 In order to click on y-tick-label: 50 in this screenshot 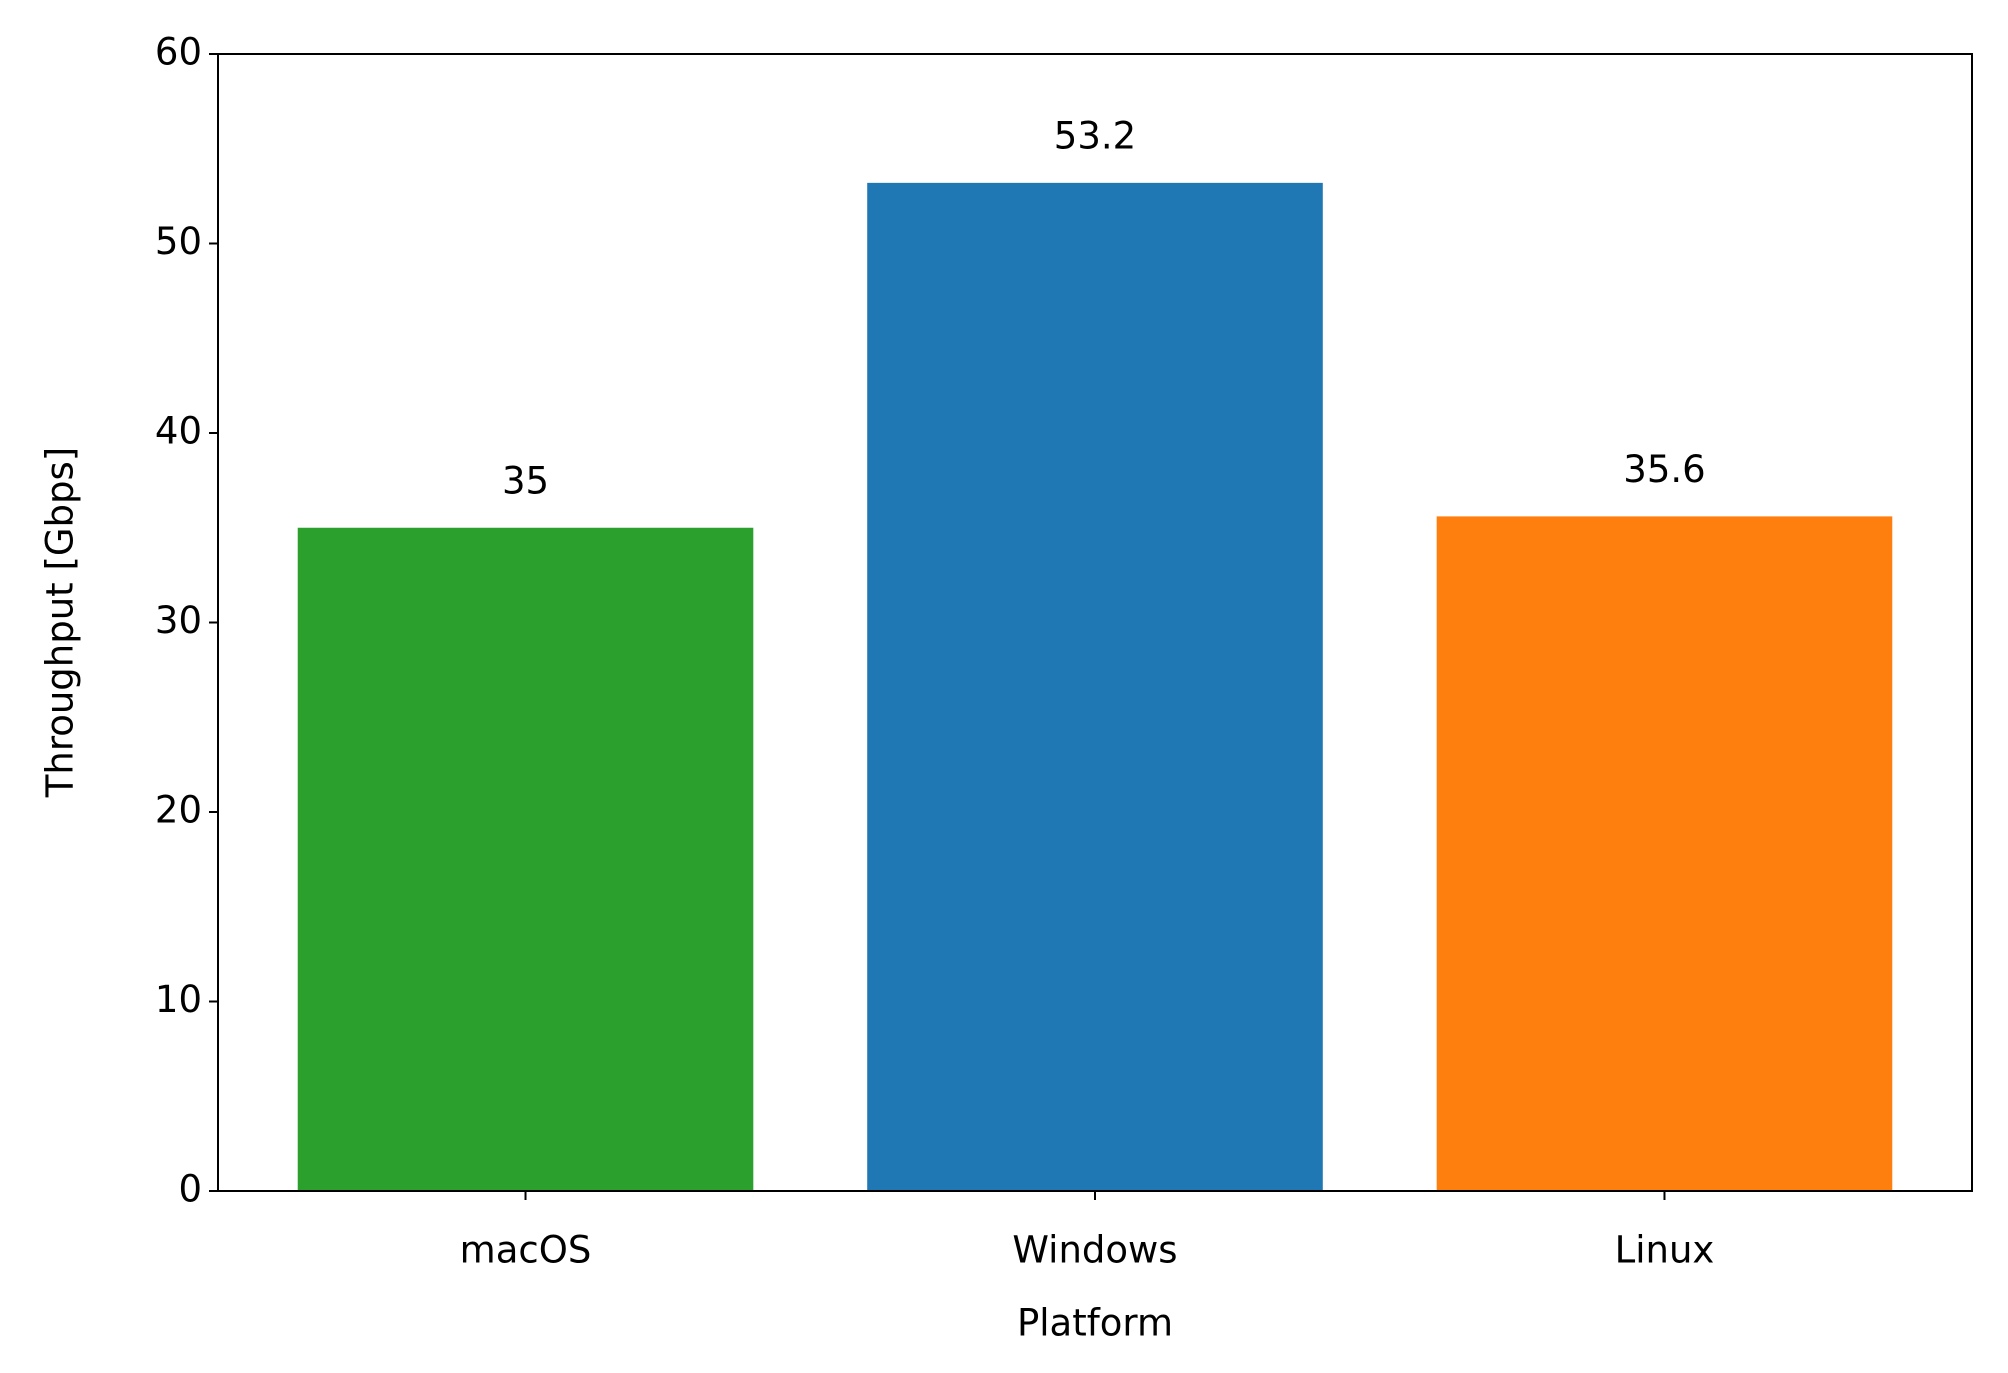, I will do `click(178, 241)`.